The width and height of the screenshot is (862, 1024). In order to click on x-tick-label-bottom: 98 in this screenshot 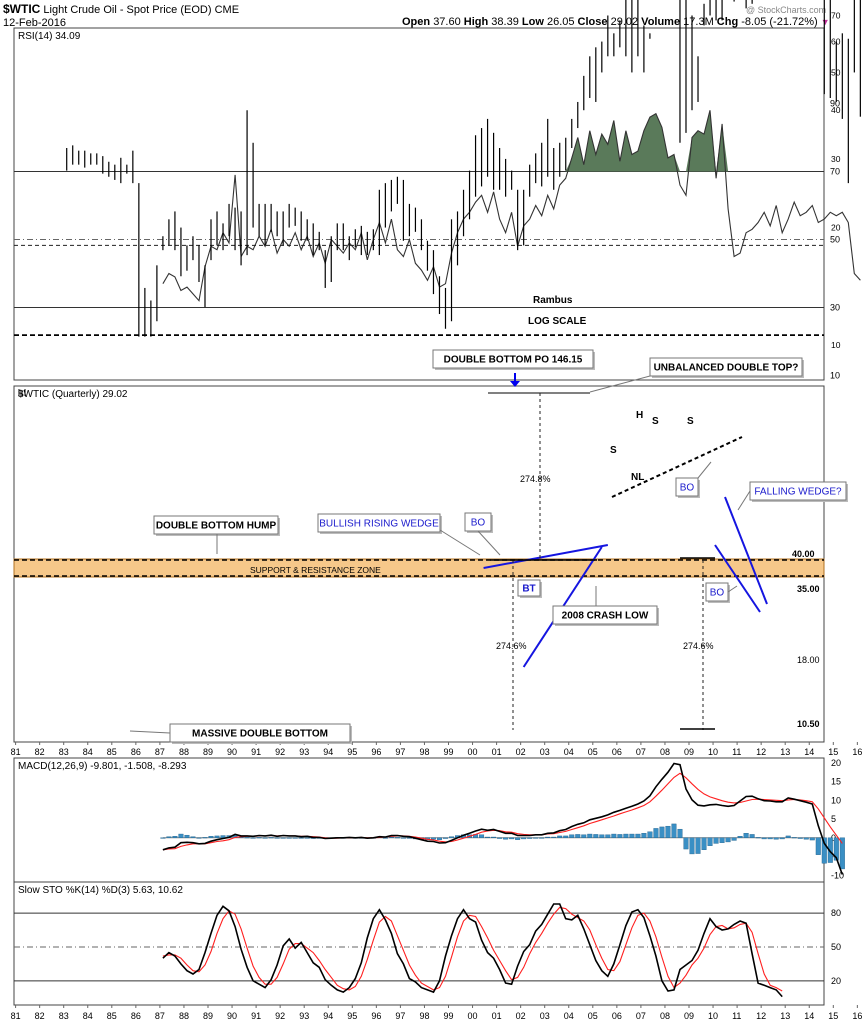, I will do `click(424, 1016)`.